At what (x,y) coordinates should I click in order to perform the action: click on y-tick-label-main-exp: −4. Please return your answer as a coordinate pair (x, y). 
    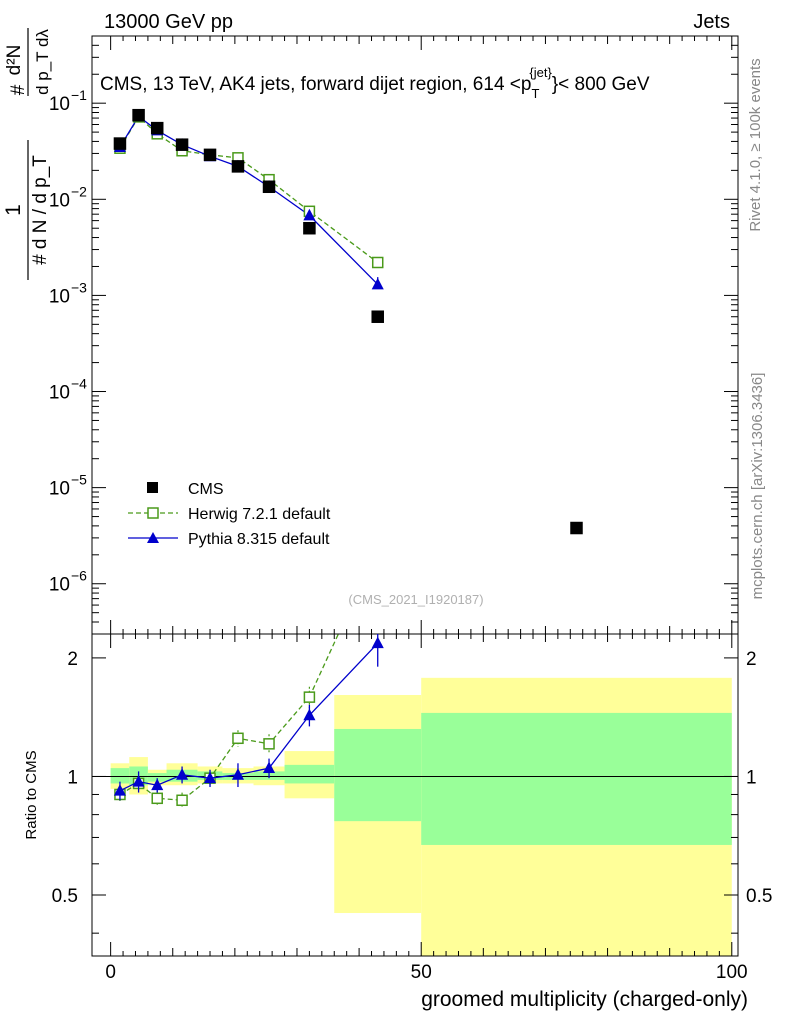
    Looking at the image, I should click on (79, 384).